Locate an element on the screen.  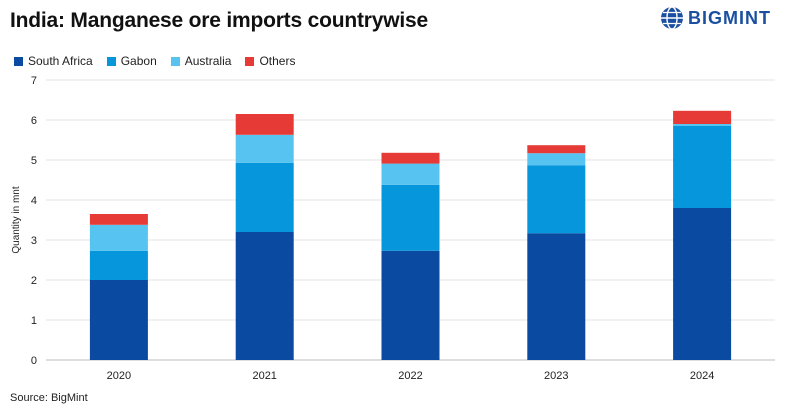
brand-logo: BIGMINT is located at coordinates (715, 18).